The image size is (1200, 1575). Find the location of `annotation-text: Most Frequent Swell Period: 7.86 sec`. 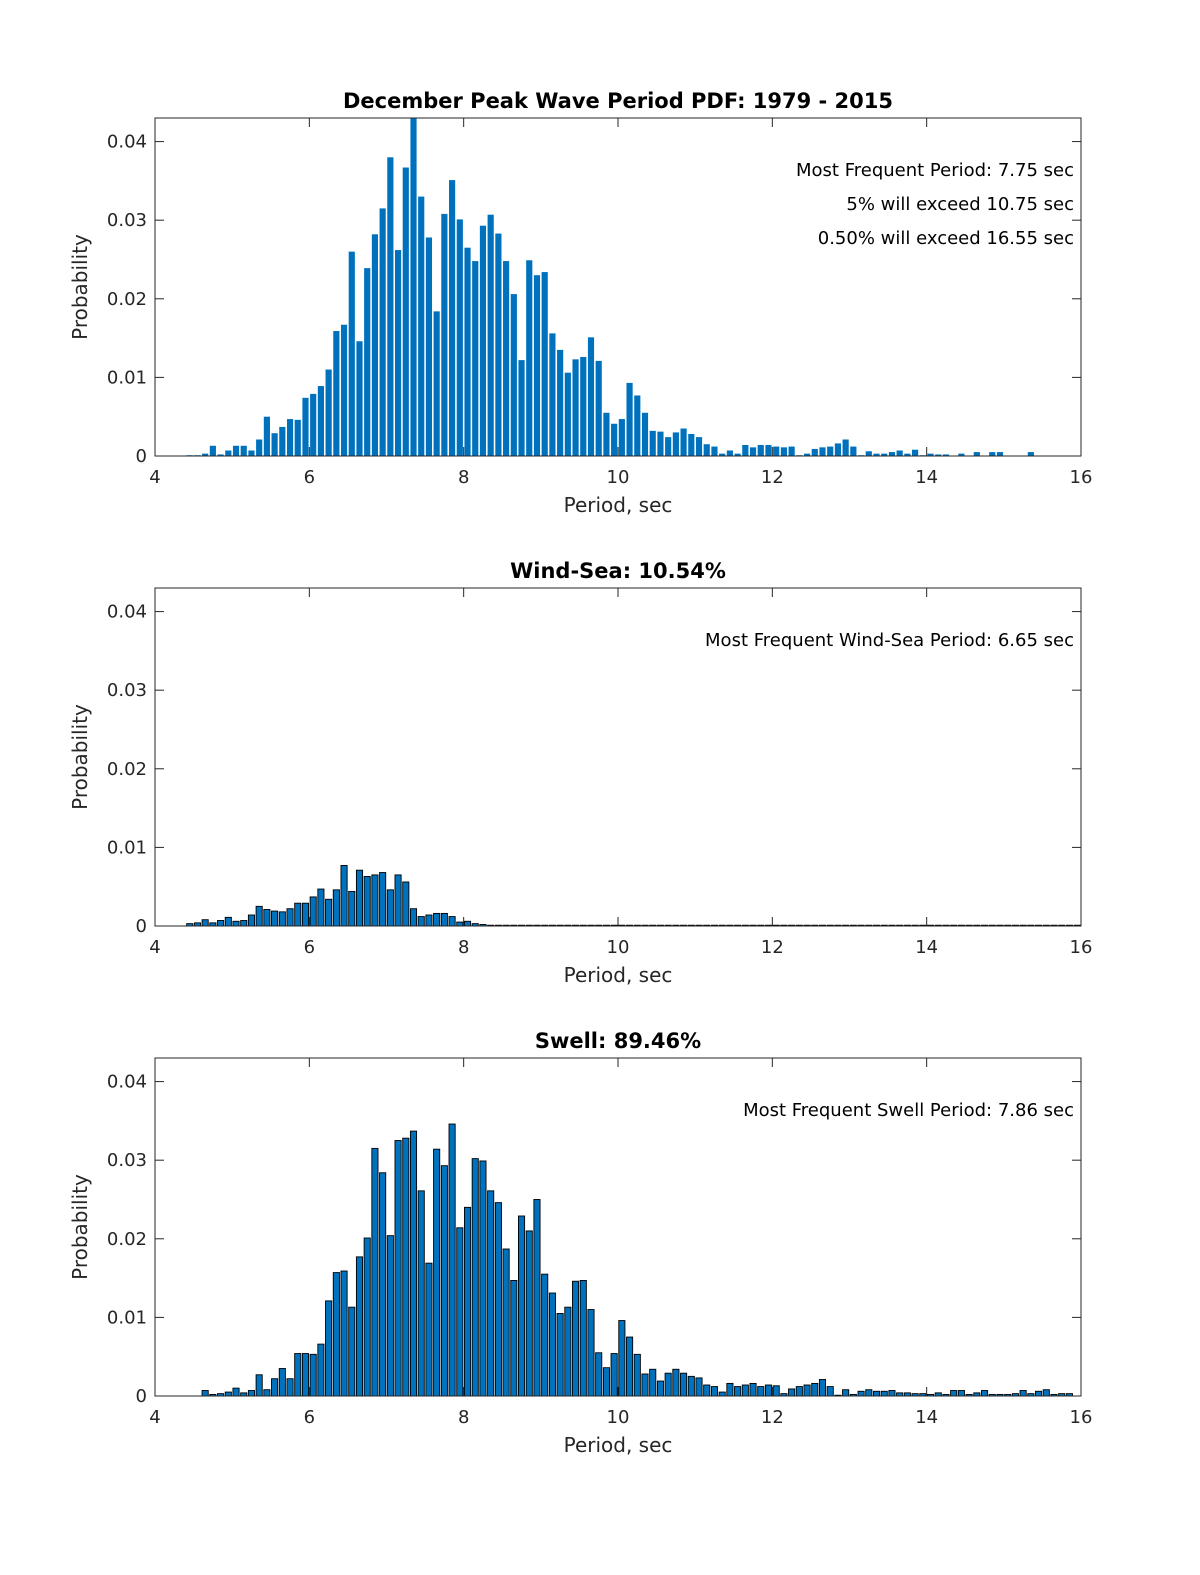

annotation-text: Most Frequent Swell Period: 7.86 sec is located at coordinates (908, 1110).